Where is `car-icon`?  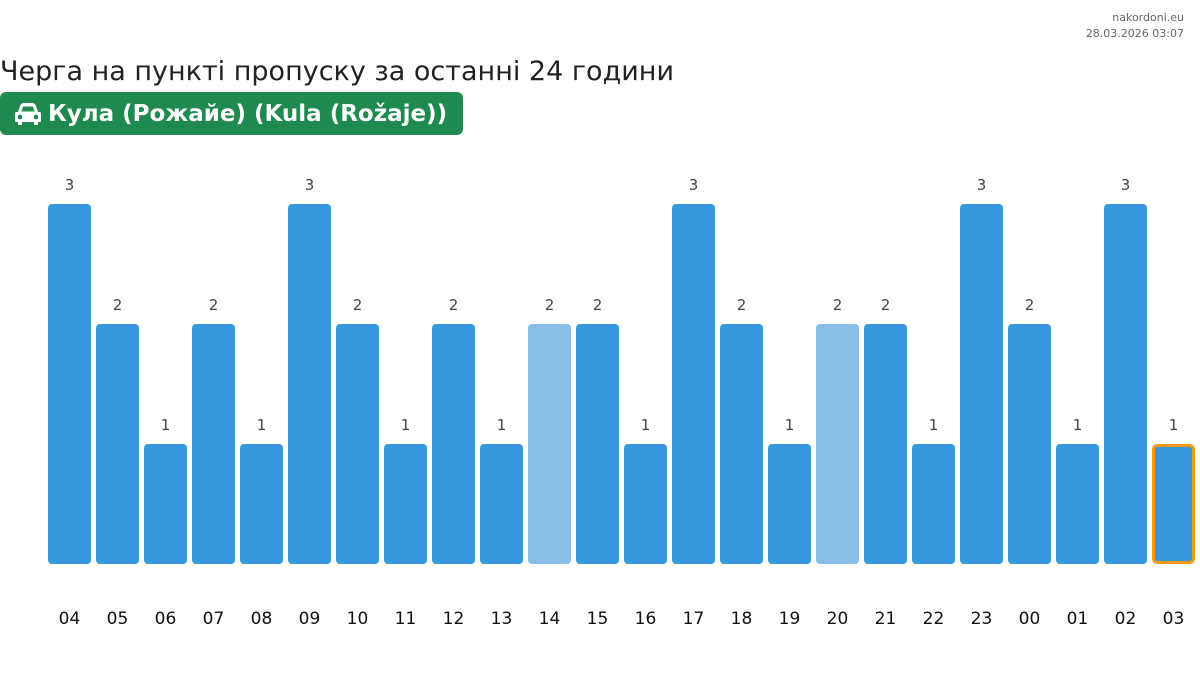
car-icon is located at coordinates (28, 114).